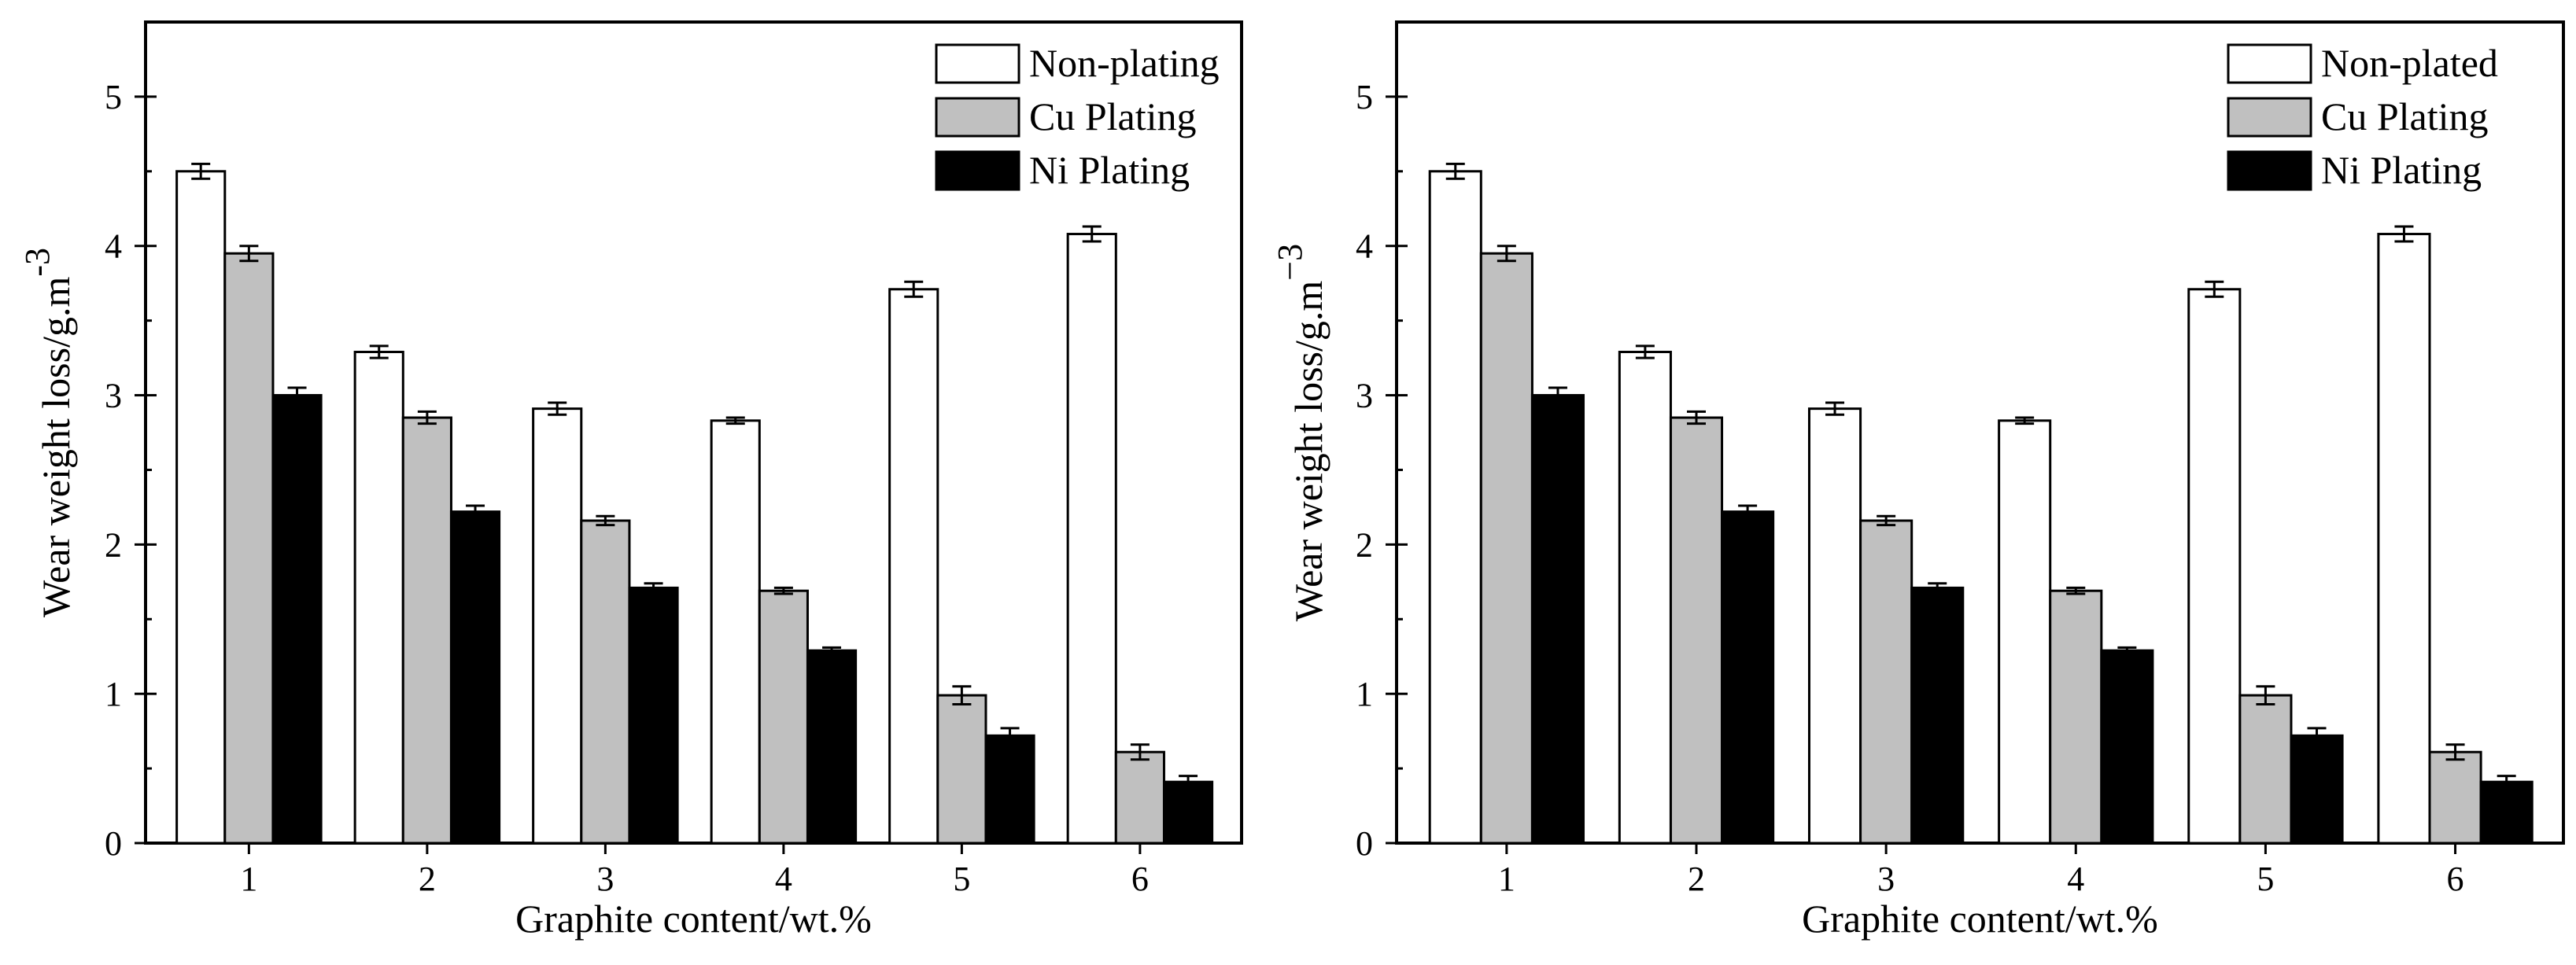  I want to click on y-axis-label-superscript: −3, so click(1290, 262).